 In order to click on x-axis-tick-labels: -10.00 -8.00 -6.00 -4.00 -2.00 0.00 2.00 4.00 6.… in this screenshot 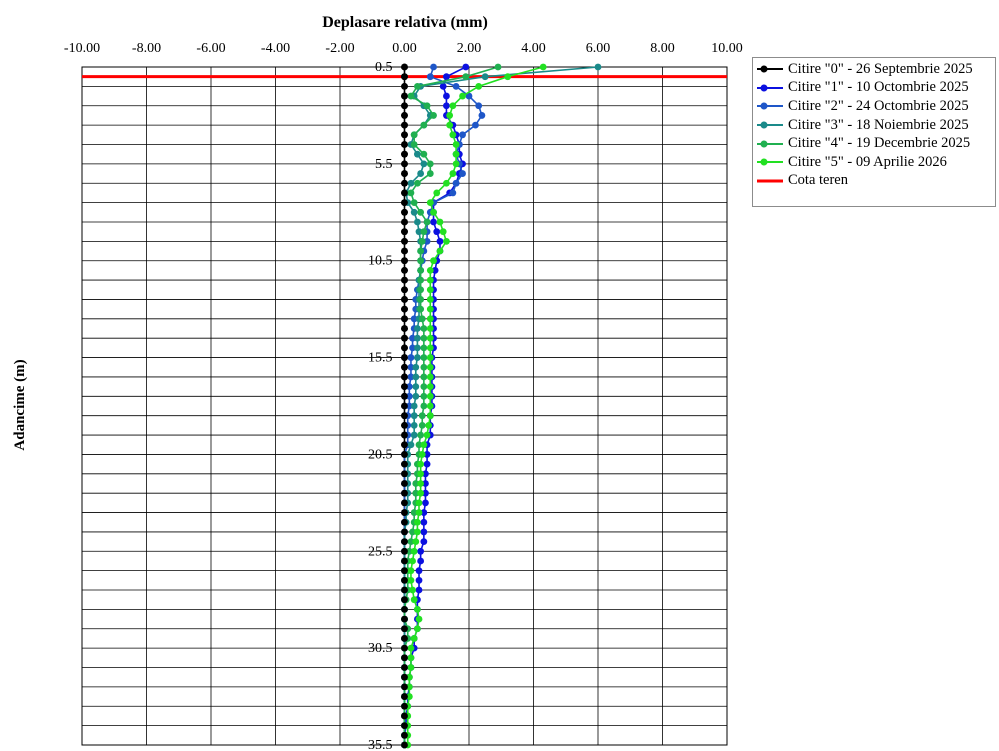, I will do `click(403, 48)`.